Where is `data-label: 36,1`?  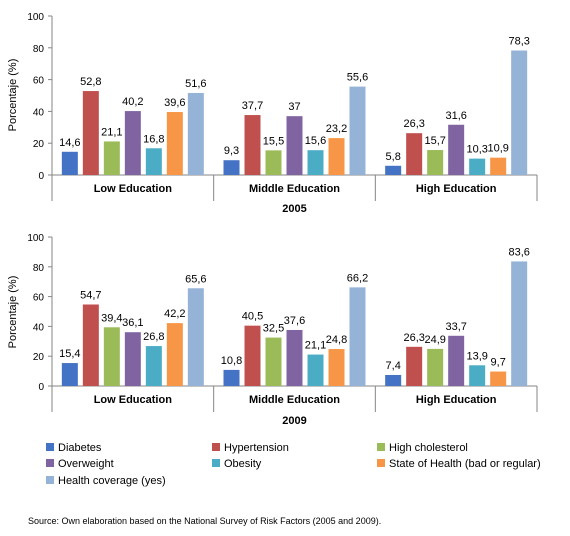 data-label: 36,1 is located at coordinates (132, 323).